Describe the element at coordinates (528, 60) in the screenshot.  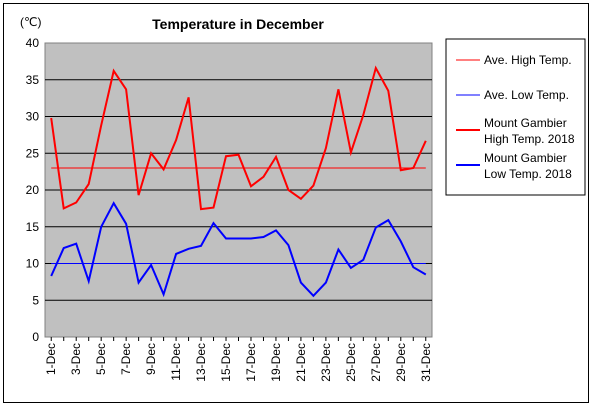
I see `legend-label: Ave. High Temp.` at that location.